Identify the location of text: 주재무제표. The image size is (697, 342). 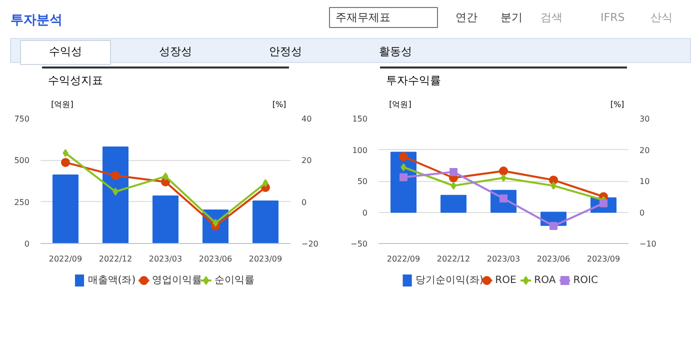
(363, 17).